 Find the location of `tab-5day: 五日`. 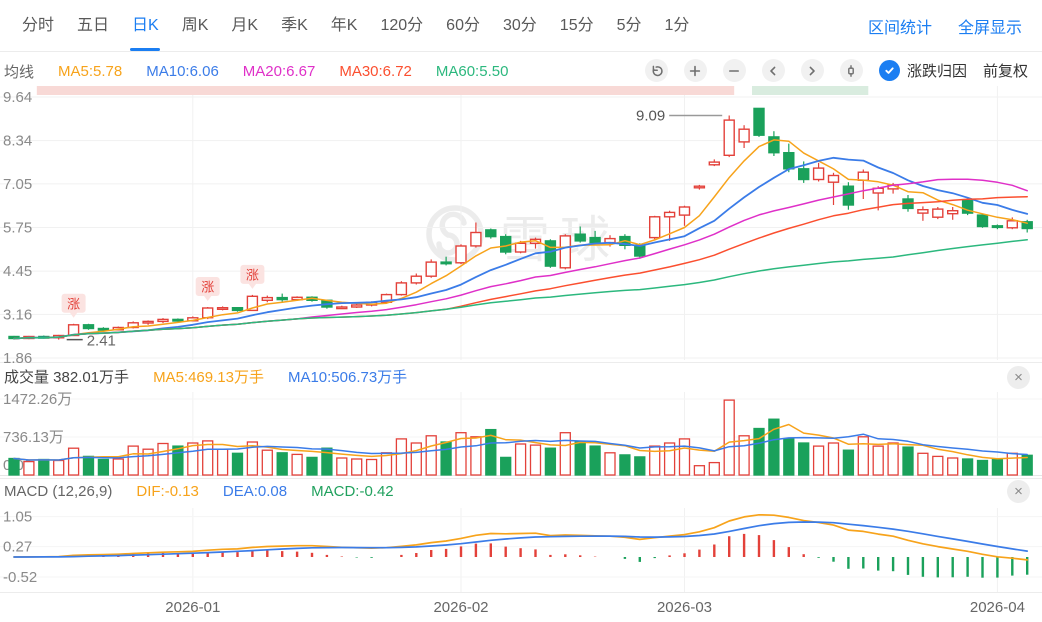

tab-5day: 五日 is located at coordinates (93, 25).